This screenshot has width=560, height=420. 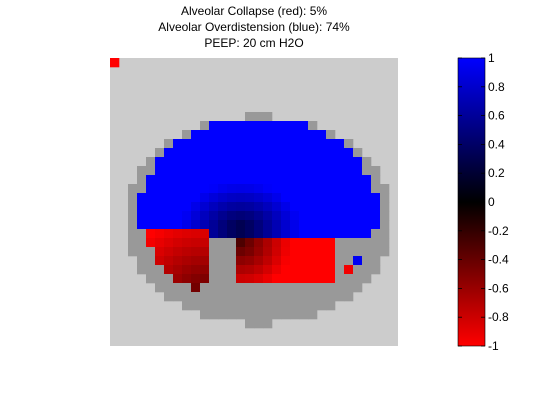 I want to click on colorbar-gradient, so click(x=471, y=202).